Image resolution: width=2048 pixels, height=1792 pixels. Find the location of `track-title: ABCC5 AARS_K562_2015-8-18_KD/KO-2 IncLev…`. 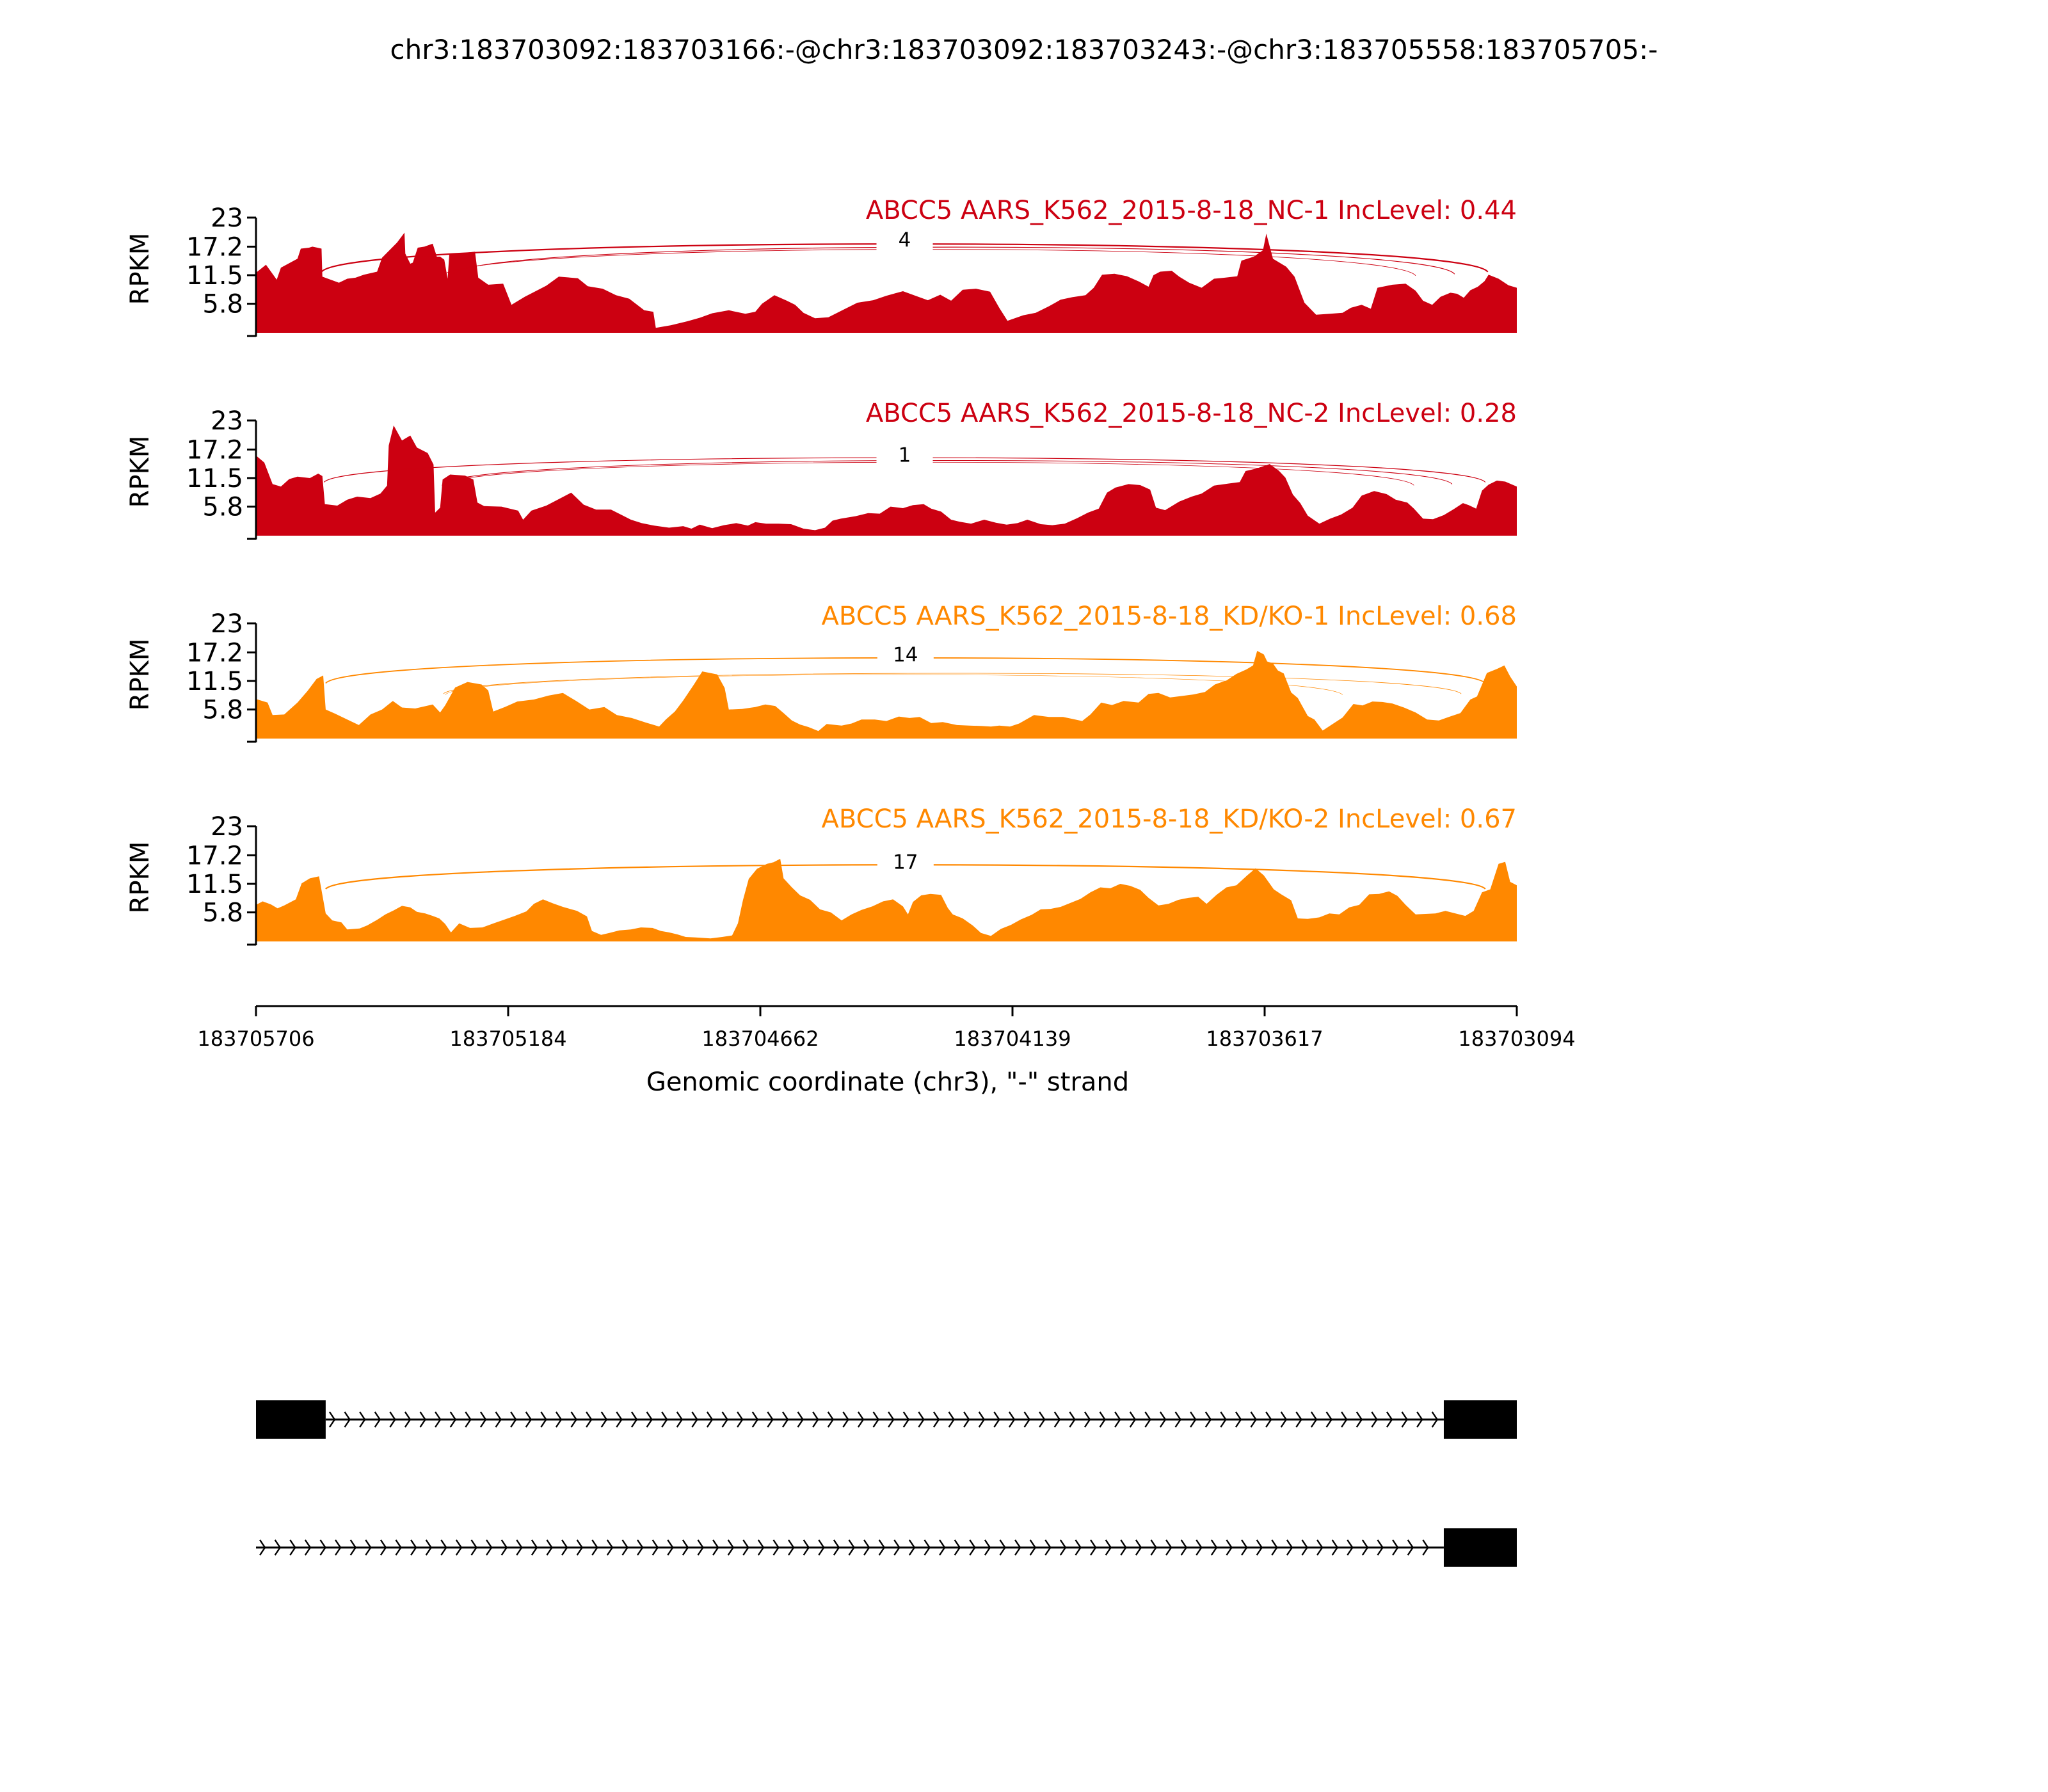

track-title: ABCC5 AARS_K562_2015-8-18_KD/KO-2 IncLev… is located at coordinates (1169, 819).